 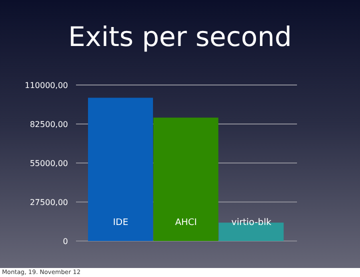 What do you see at coordinates (46, 85) in the screenshot?
I see `y-tick-label: 110000,00` at bounding box center [46, 85].